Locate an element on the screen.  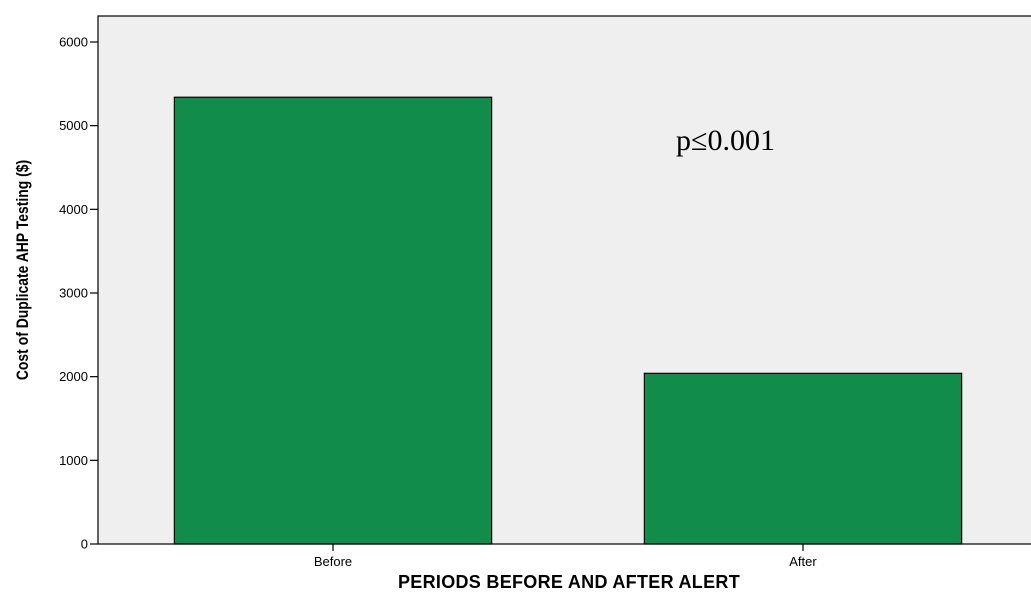
y-tick-label: 3000 is located at coordinates (73, 293).